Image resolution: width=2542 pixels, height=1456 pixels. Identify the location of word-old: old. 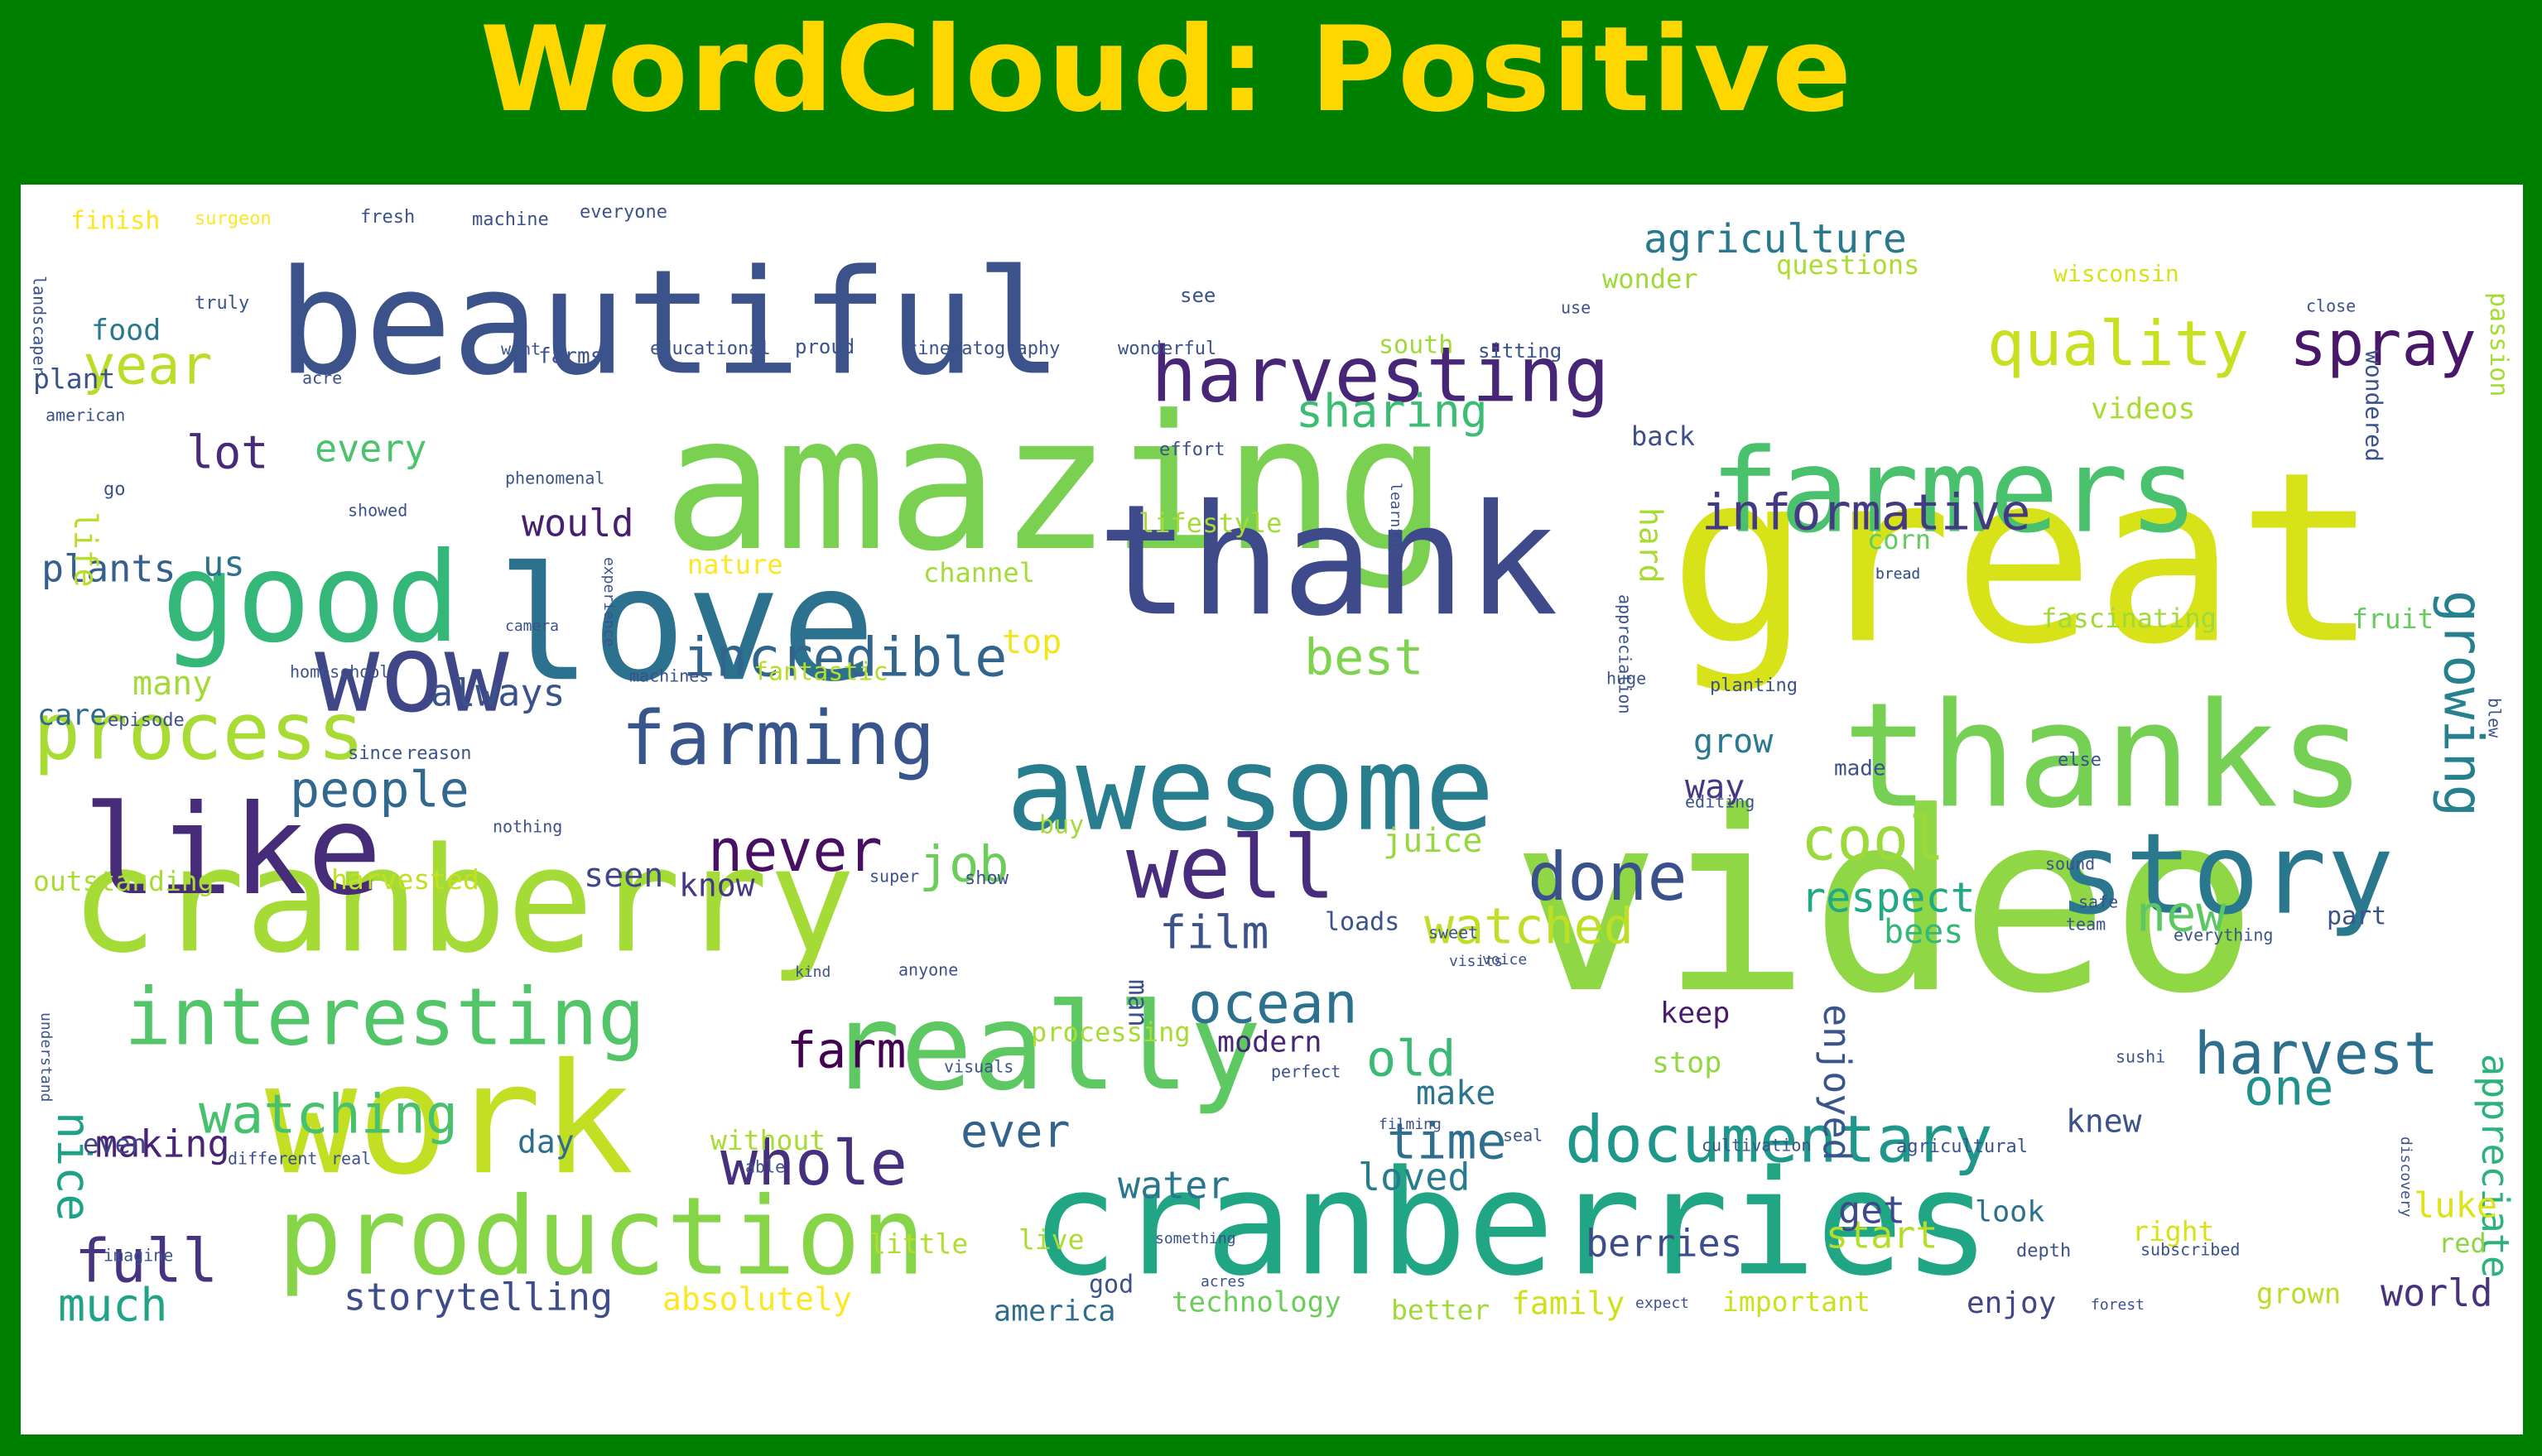
(1411, 1059).